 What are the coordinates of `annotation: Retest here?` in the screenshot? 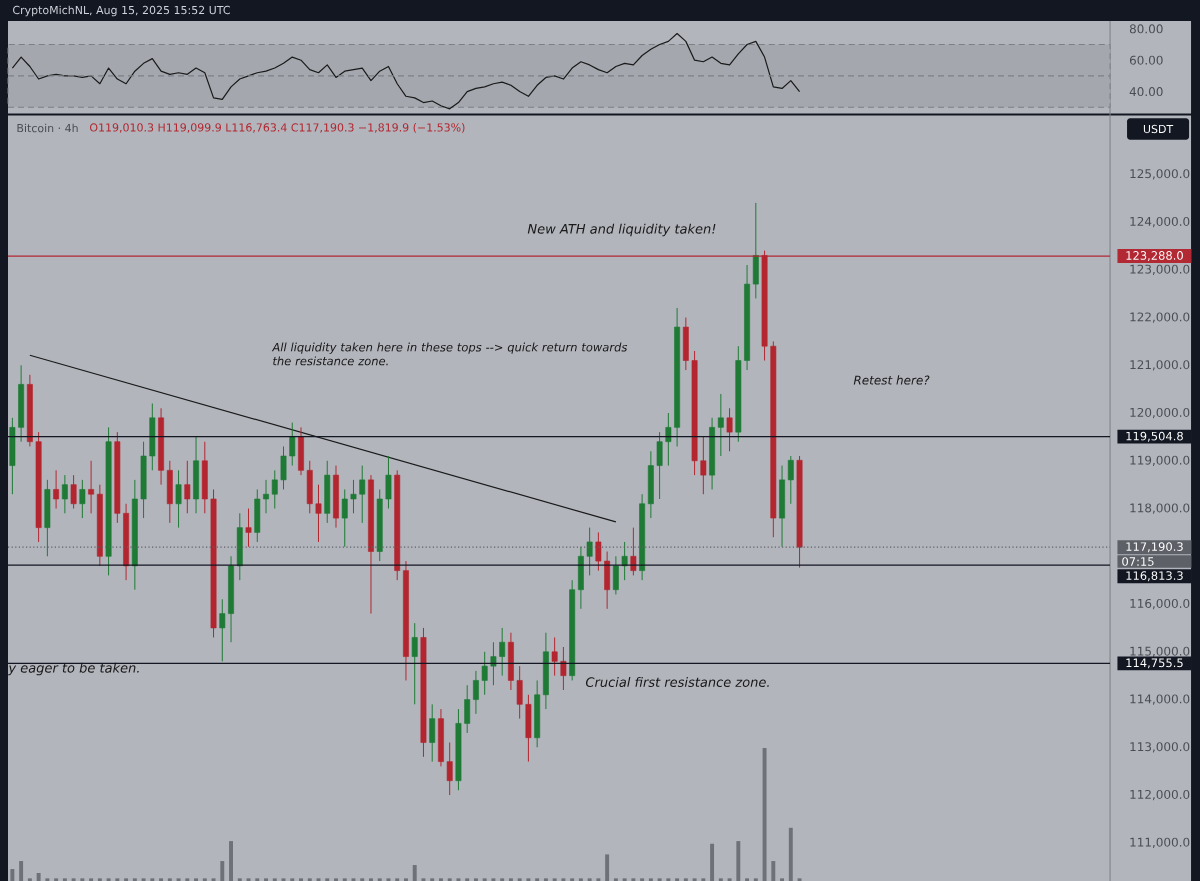 It's located at (891, 380).